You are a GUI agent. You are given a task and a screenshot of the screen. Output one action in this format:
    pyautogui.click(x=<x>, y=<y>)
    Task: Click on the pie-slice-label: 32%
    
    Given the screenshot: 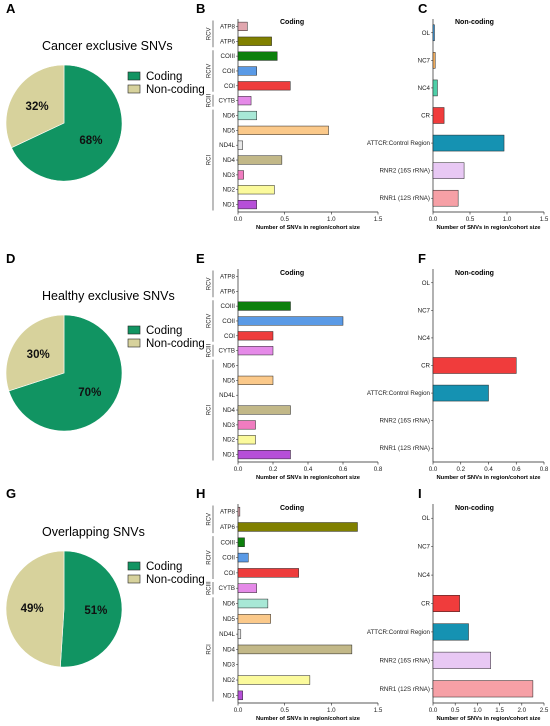 What is the action you would take?
    pyautogui.click(x=37, y=107)
    